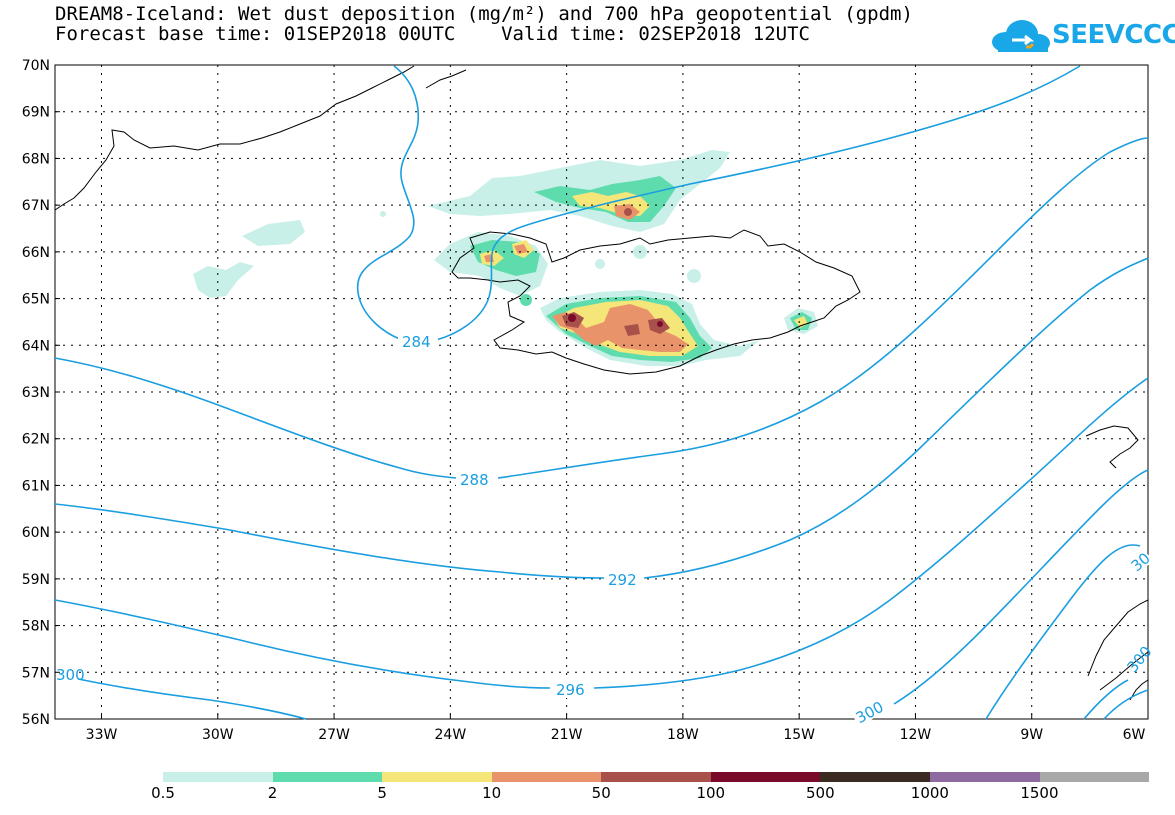 Image resolution: width=1175 pixels, height=815 pixels. Describe the element at coordinates (218, 735) in the screenshot. I see `longitude-tick-label: 30W` at that location.